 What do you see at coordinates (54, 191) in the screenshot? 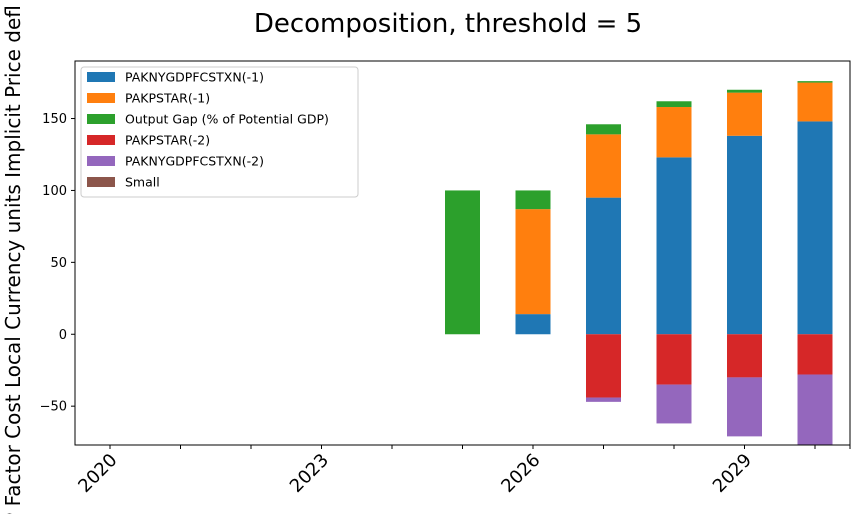
I see `y-tick-label: 100` at bounding box center [54, 191].